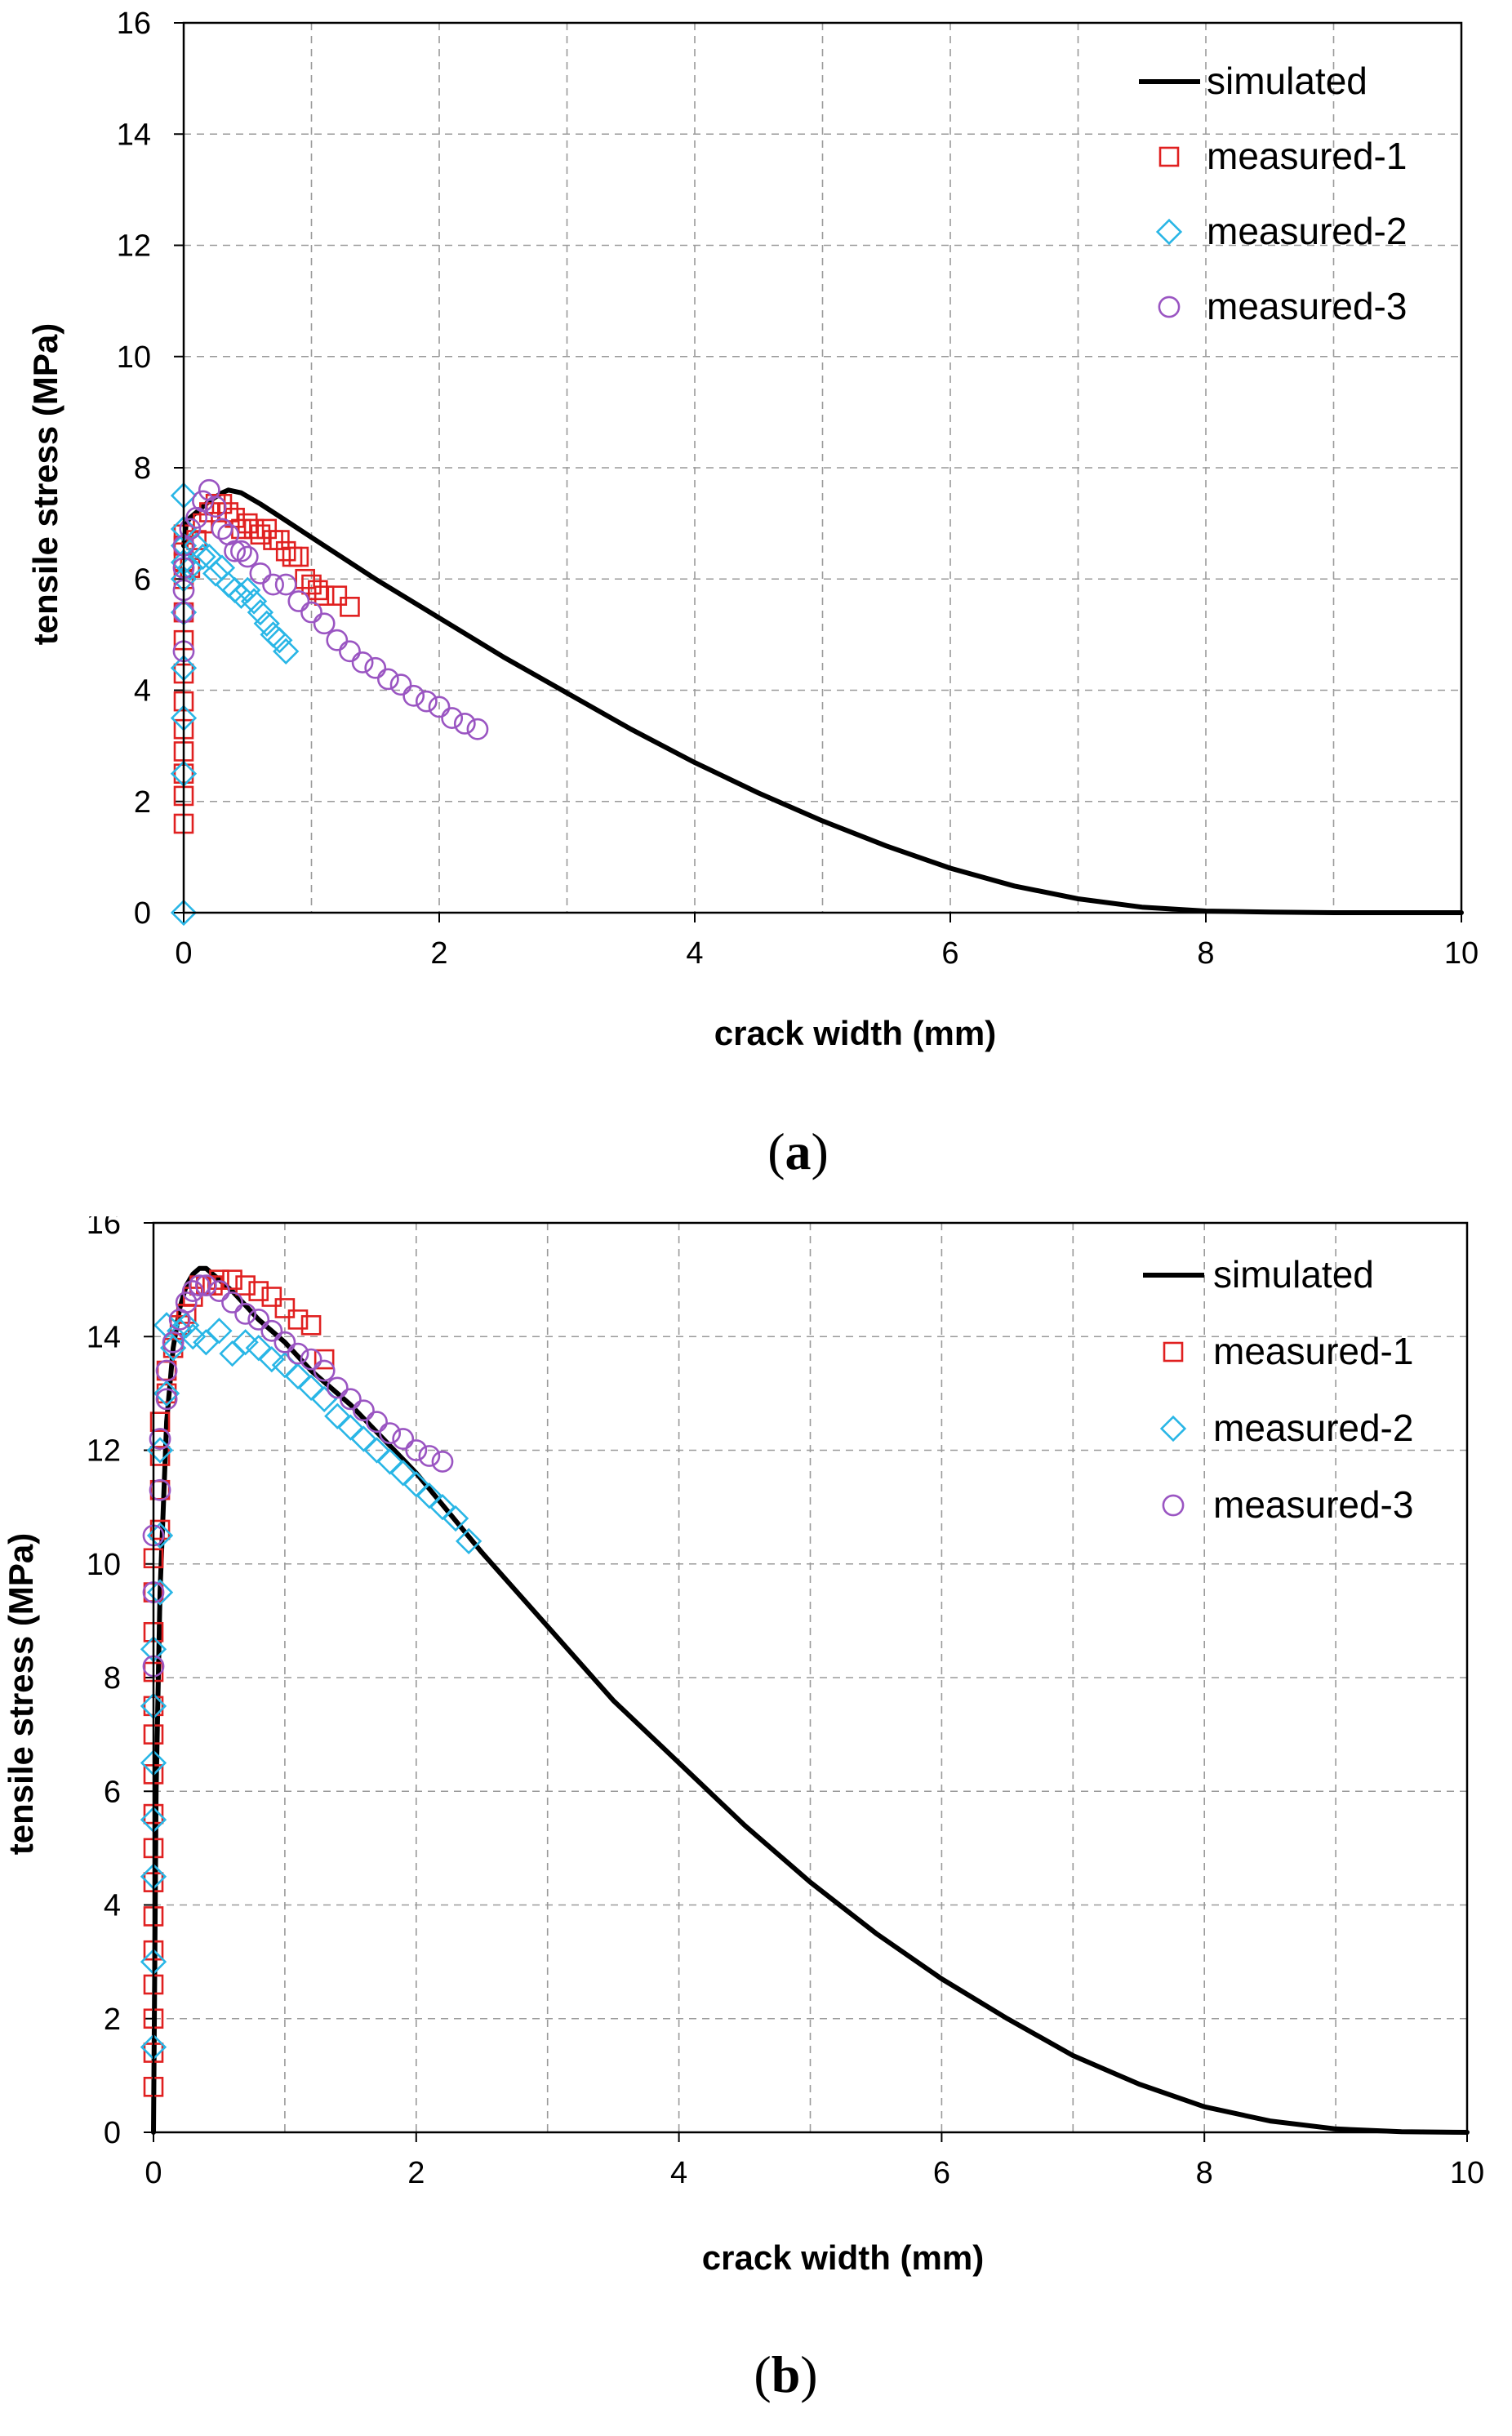 The width and height of the screenshot is (1512, 2436). What do you see at coordinates (785, 2374) in the screenshot?
I see `chart-b-panel-label: (b)` at bounding box center [785, 2374].